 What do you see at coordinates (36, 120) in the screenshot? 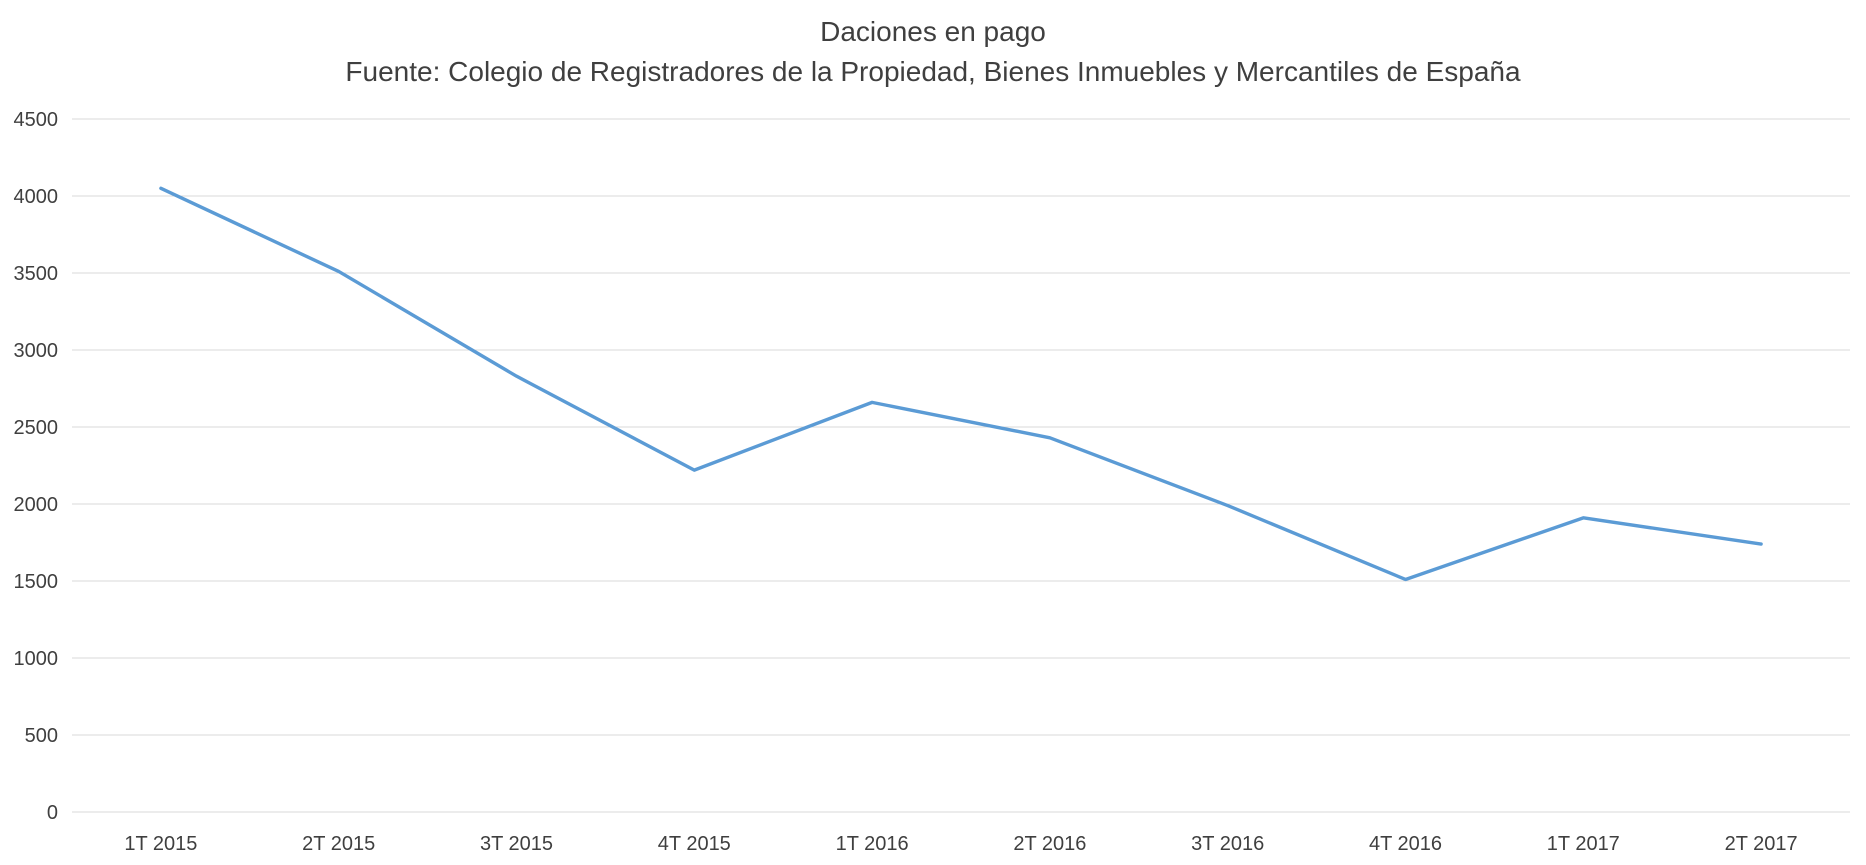
I see `y-tick-label: 4500` at bounding box center [36, 120].